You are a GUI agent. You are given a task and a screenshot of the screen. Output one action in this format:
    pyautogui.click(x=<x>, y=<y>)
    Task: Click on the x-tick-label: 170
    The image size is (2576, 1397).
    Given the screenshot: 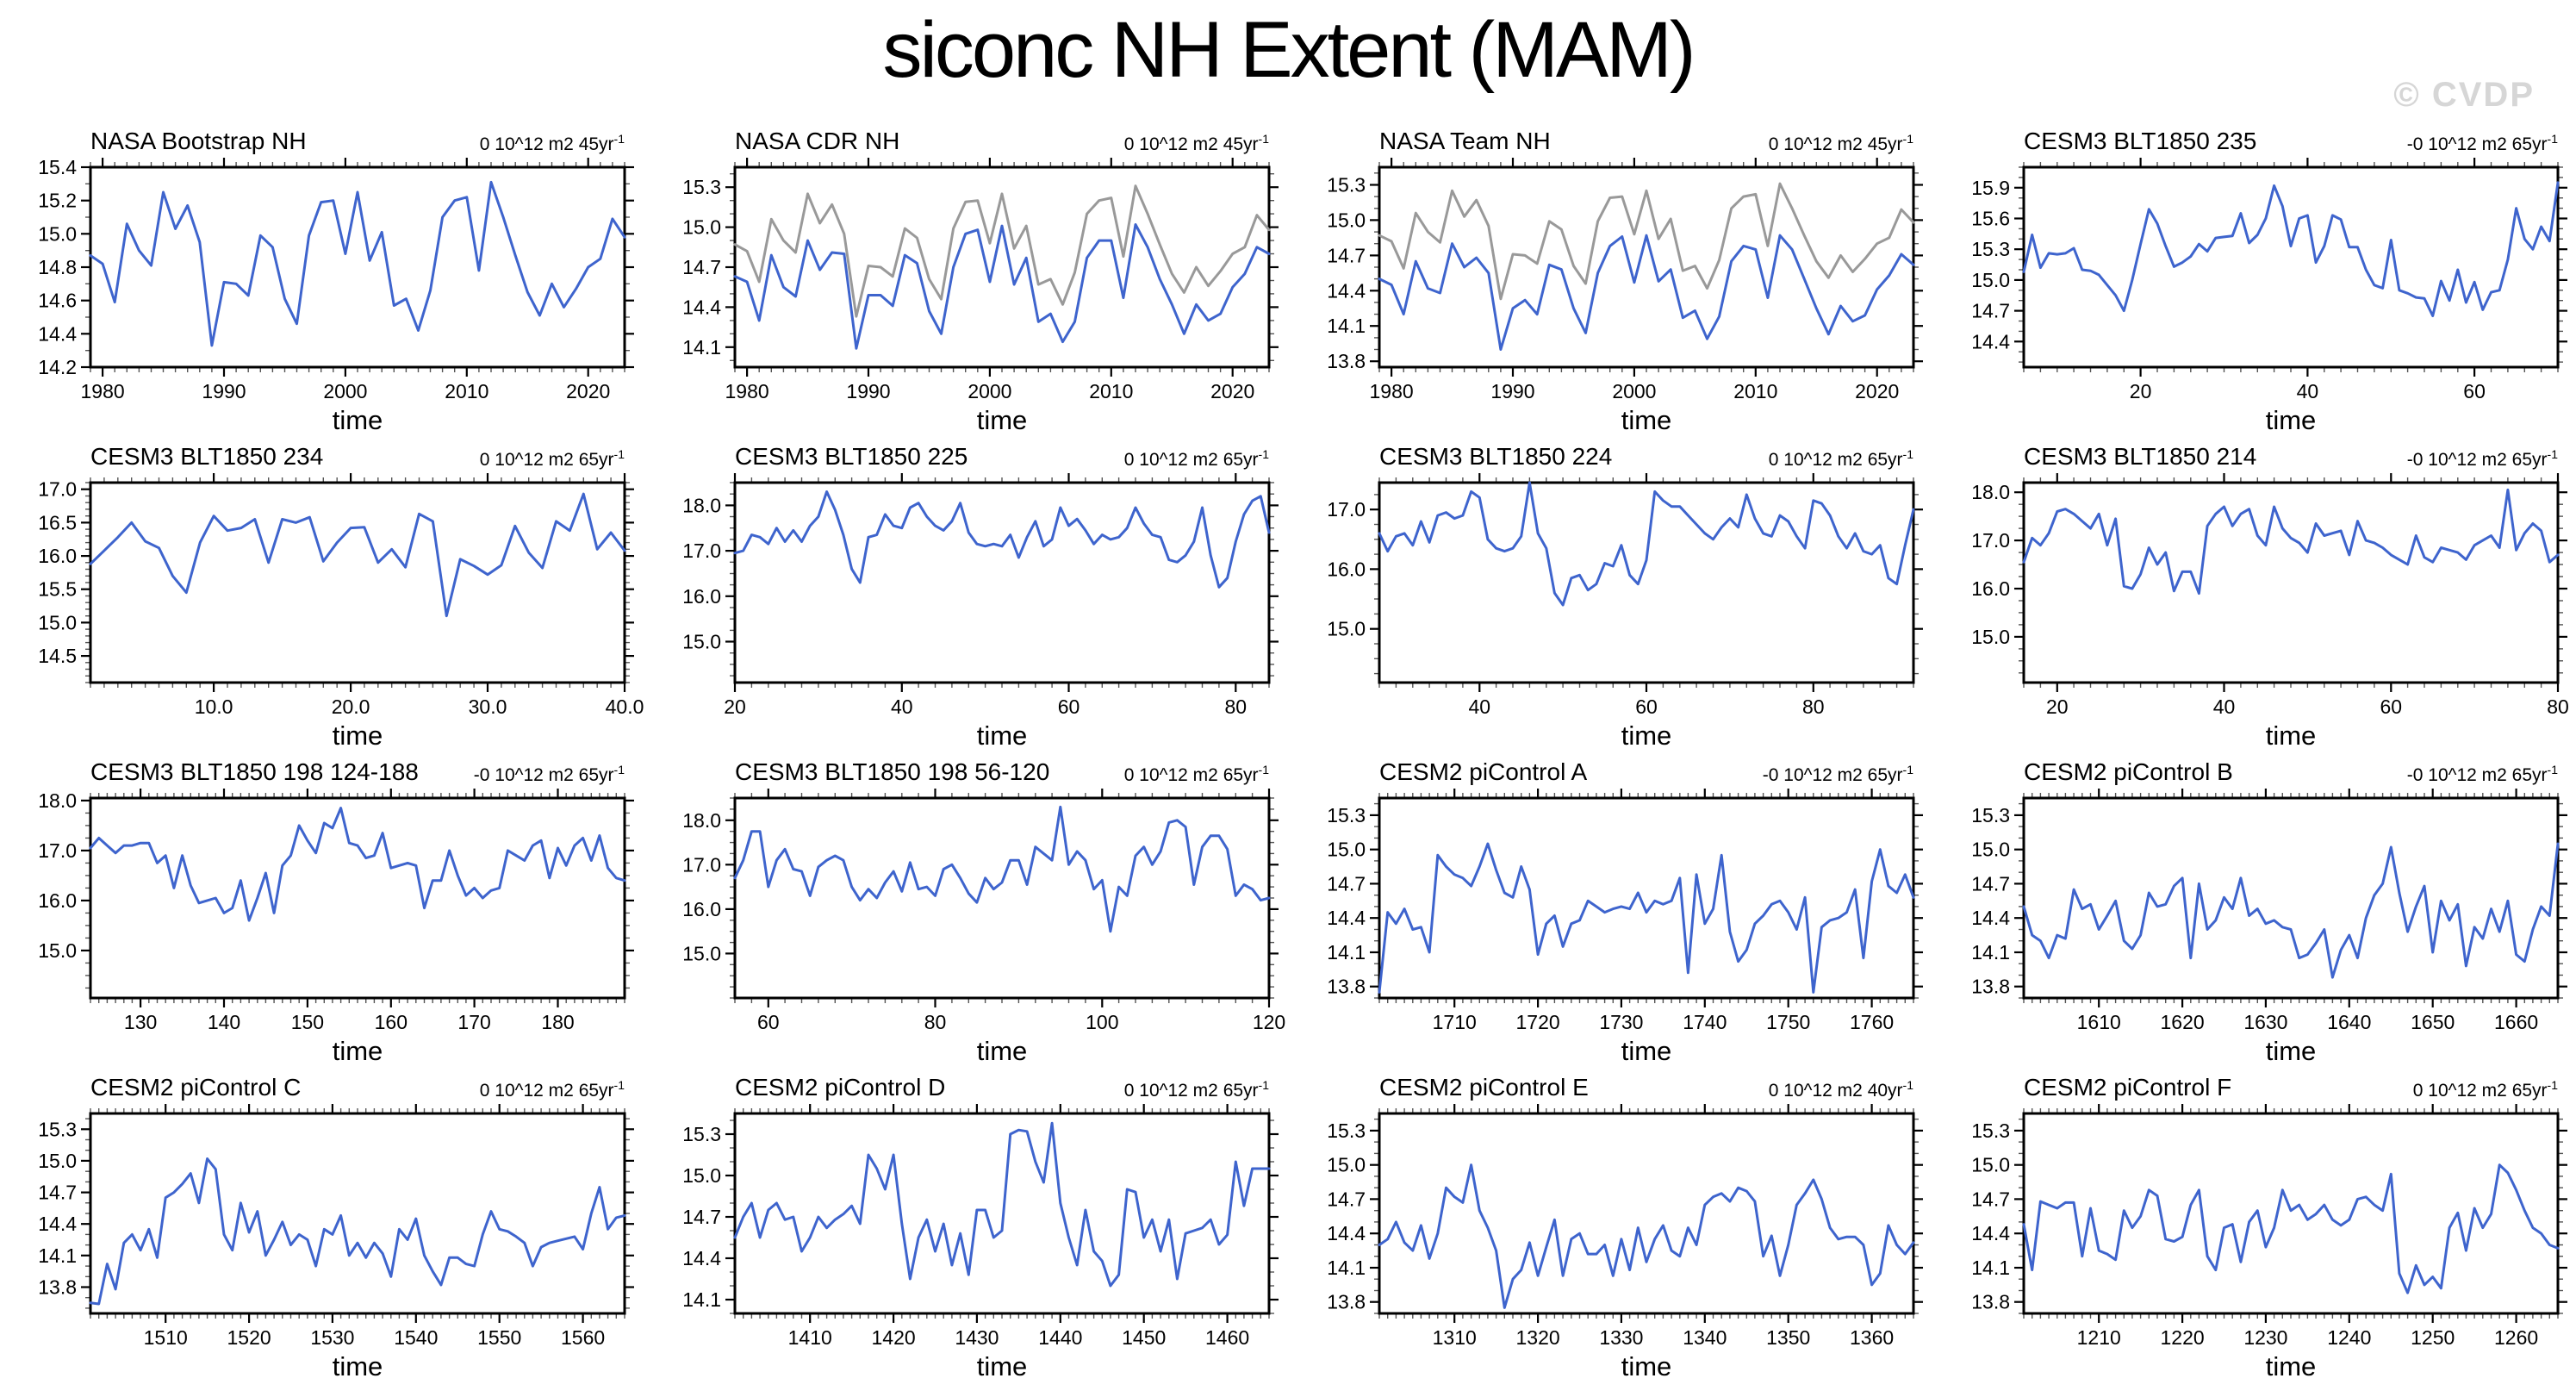 What is the action you would take?
    pyautogui.click(x=474, y=1022)
    